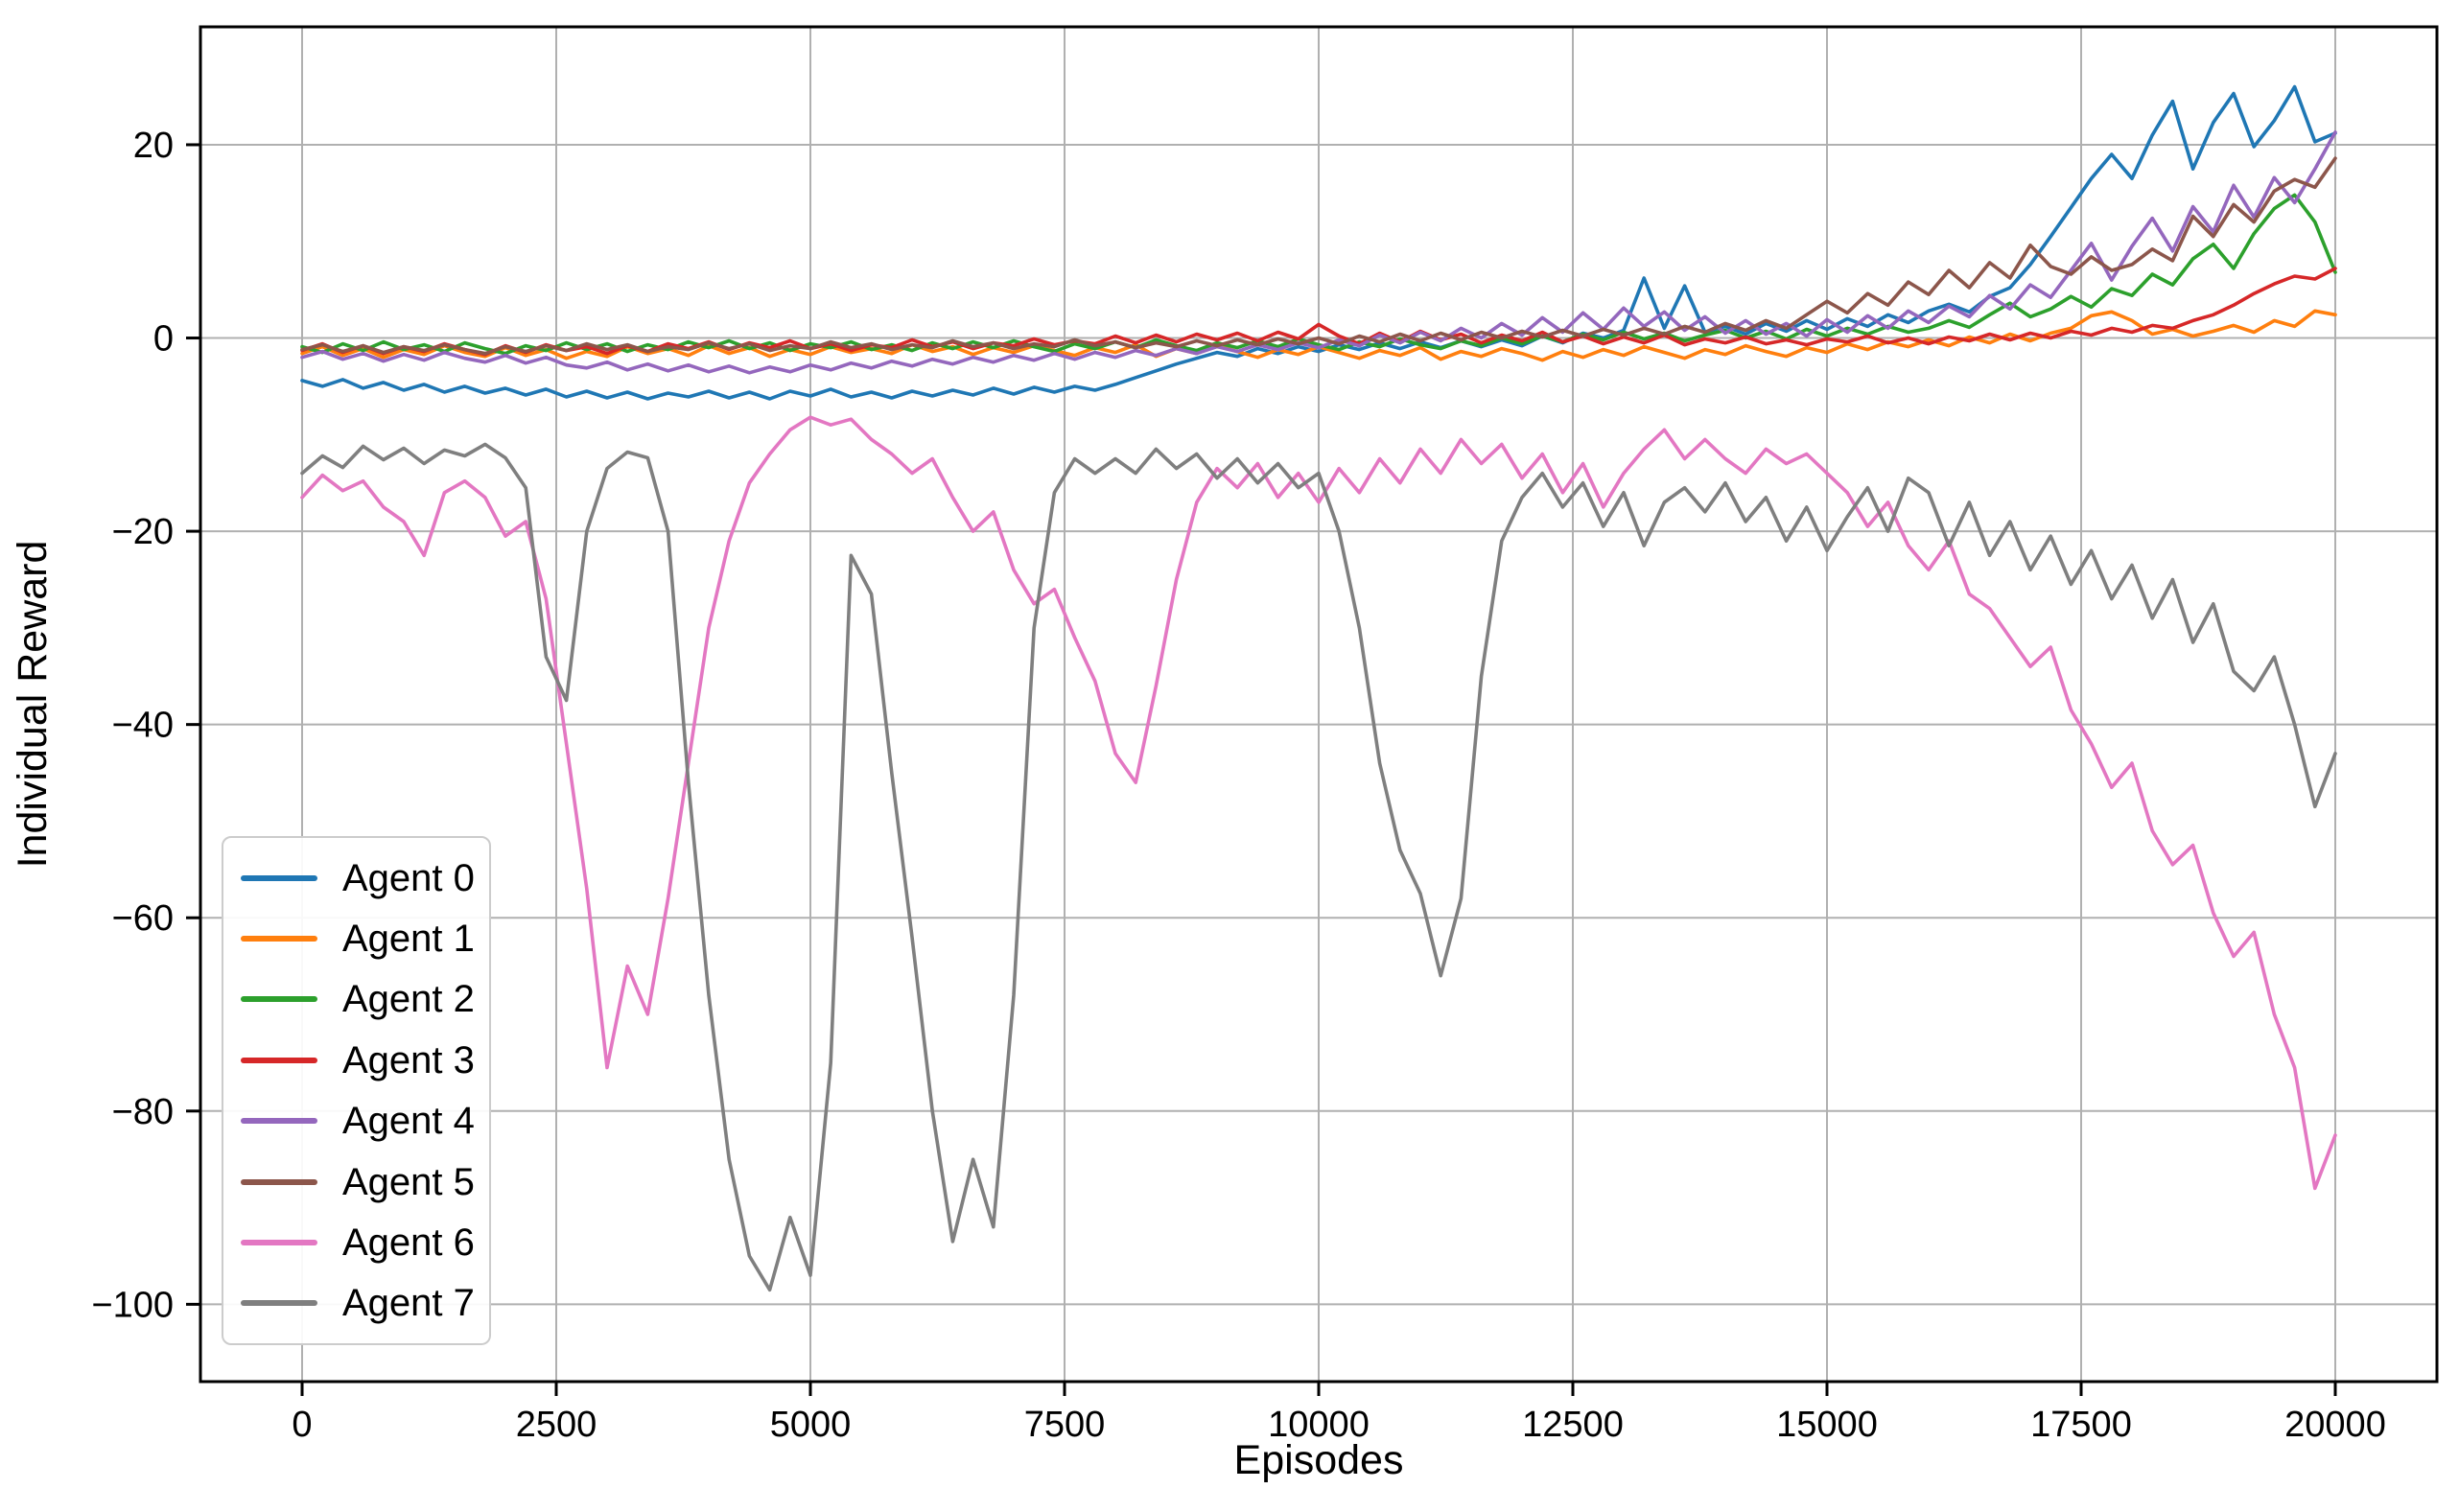 The width and height of the screenshot is (2459, 1512). Describe the element at coordinates (1319, 1425) in the screenshot. I see `x-tick-label: 10000` at that location.